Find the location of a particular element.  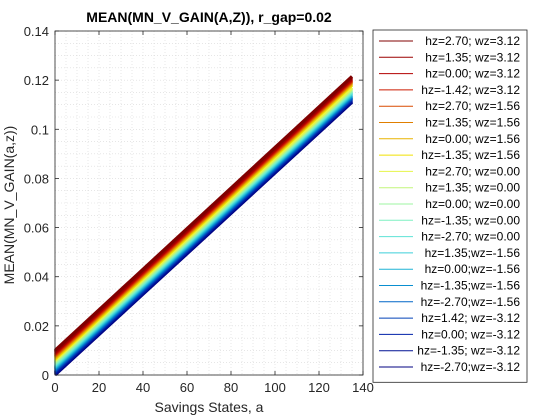

legend-entry: hz=0.00; wz=3.12 is located at coordinates (472, 74).